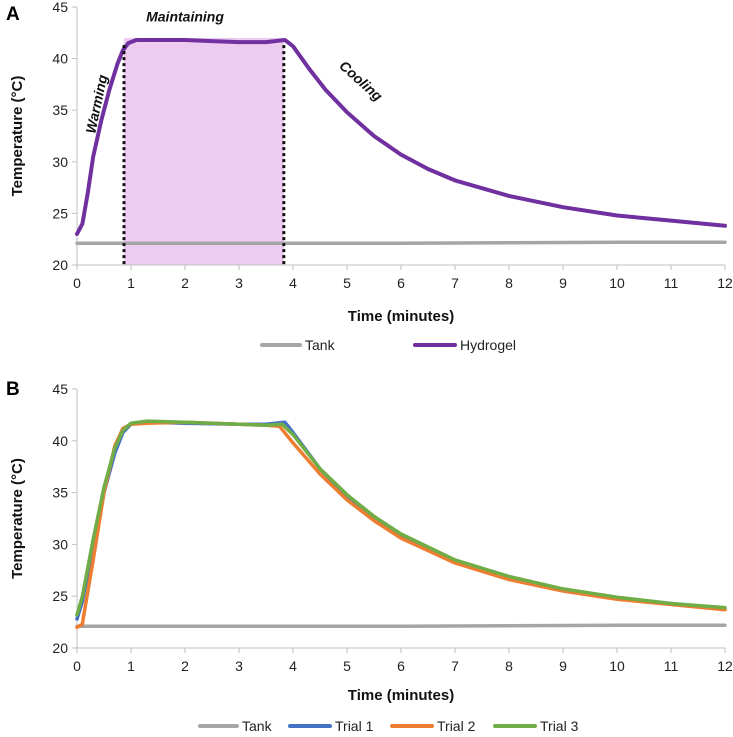  I want to click on legend: Tank Trial 1 Trial 2 Trial 3, so click(388, 726).